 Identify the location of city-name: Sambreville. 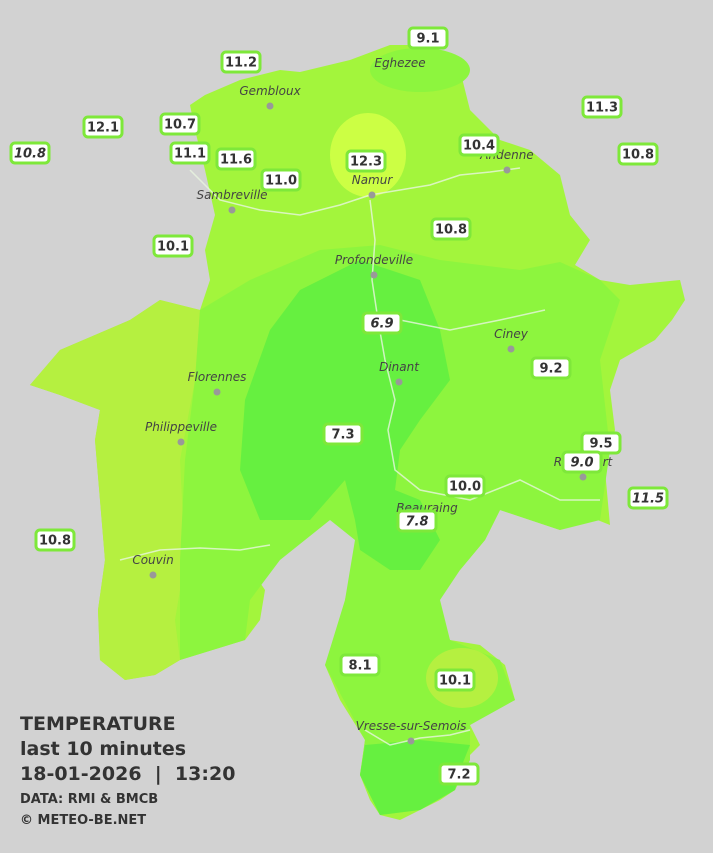
(231, 195).